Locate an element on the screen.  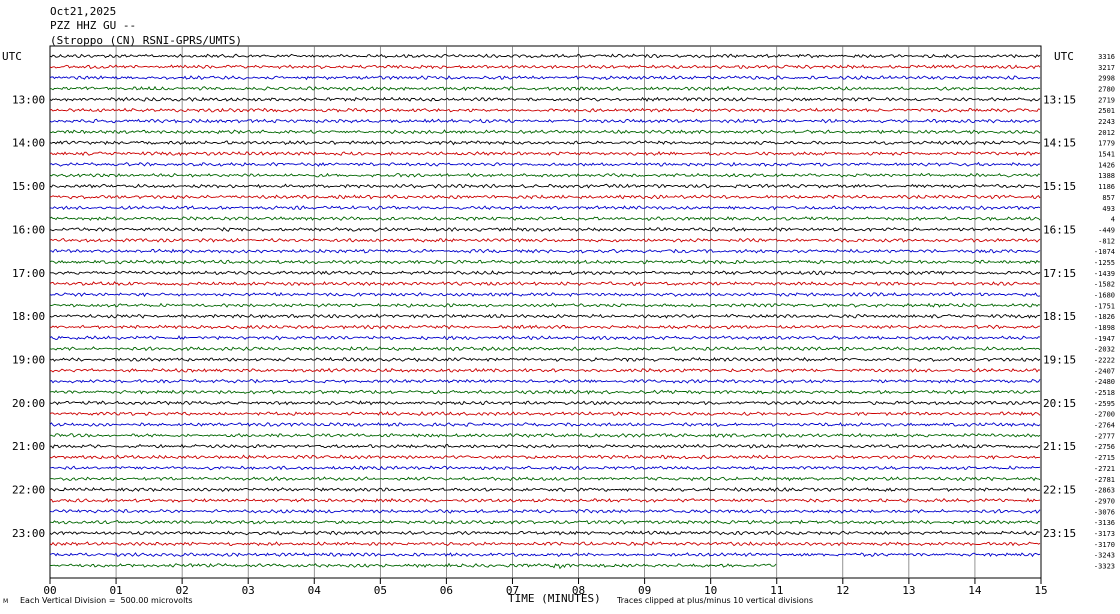
trace-offset-label: -2781 is located at coordinates (1104, 480).